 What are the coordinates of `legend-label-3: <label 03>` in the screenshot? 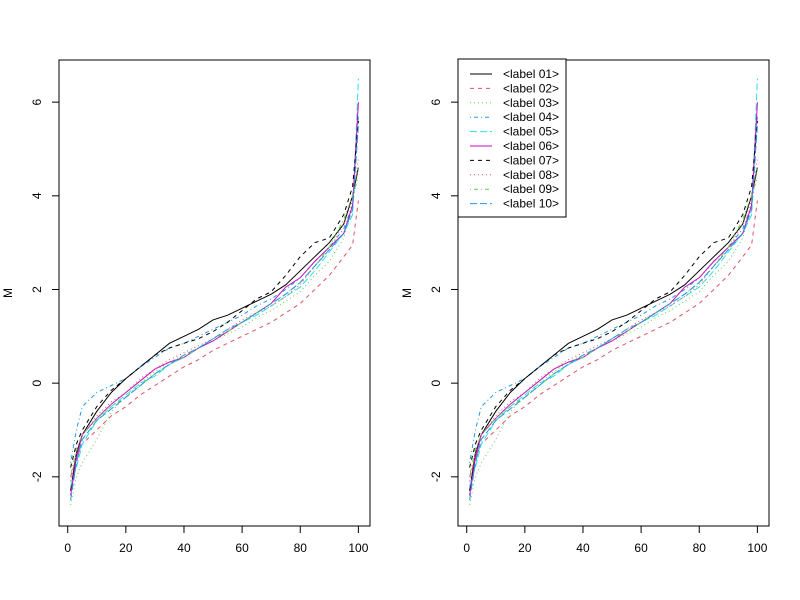 It's located at (531, 103).